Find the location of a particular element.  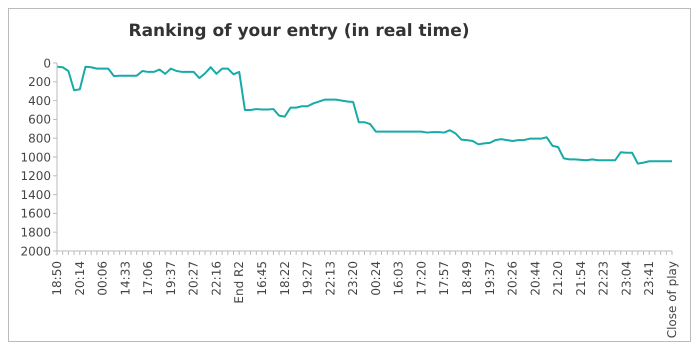

y-tick-label: 400 is located at coordinates (39, 101).